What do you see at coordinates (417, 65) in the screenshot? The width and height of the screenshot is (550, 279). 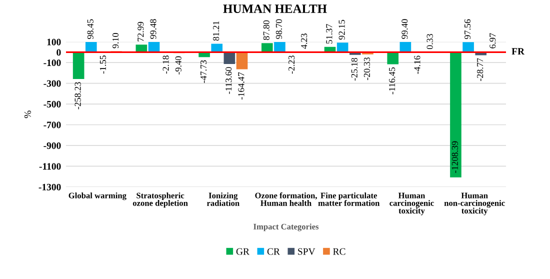 I see `data-label: -4.16` at bounding box center [417, 65].